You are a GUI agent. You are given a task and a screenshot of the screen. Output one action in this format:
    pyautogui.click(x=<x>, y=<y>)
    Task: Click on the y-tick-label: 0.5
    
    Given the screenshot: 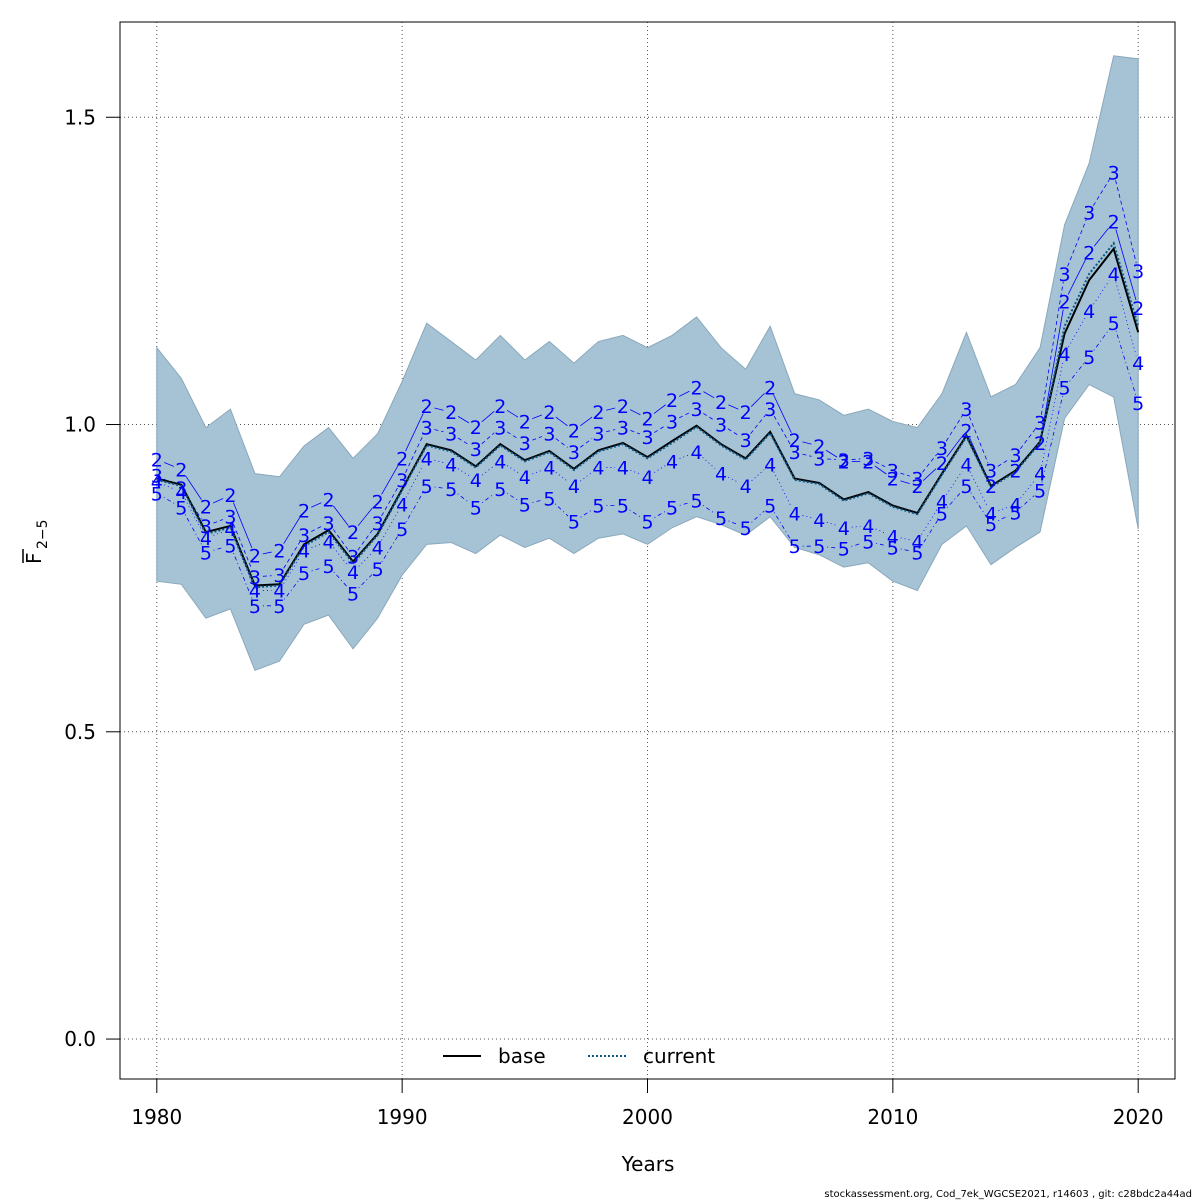 What is the action you would take?
    pyautogui.click(x=80, y=732)
    